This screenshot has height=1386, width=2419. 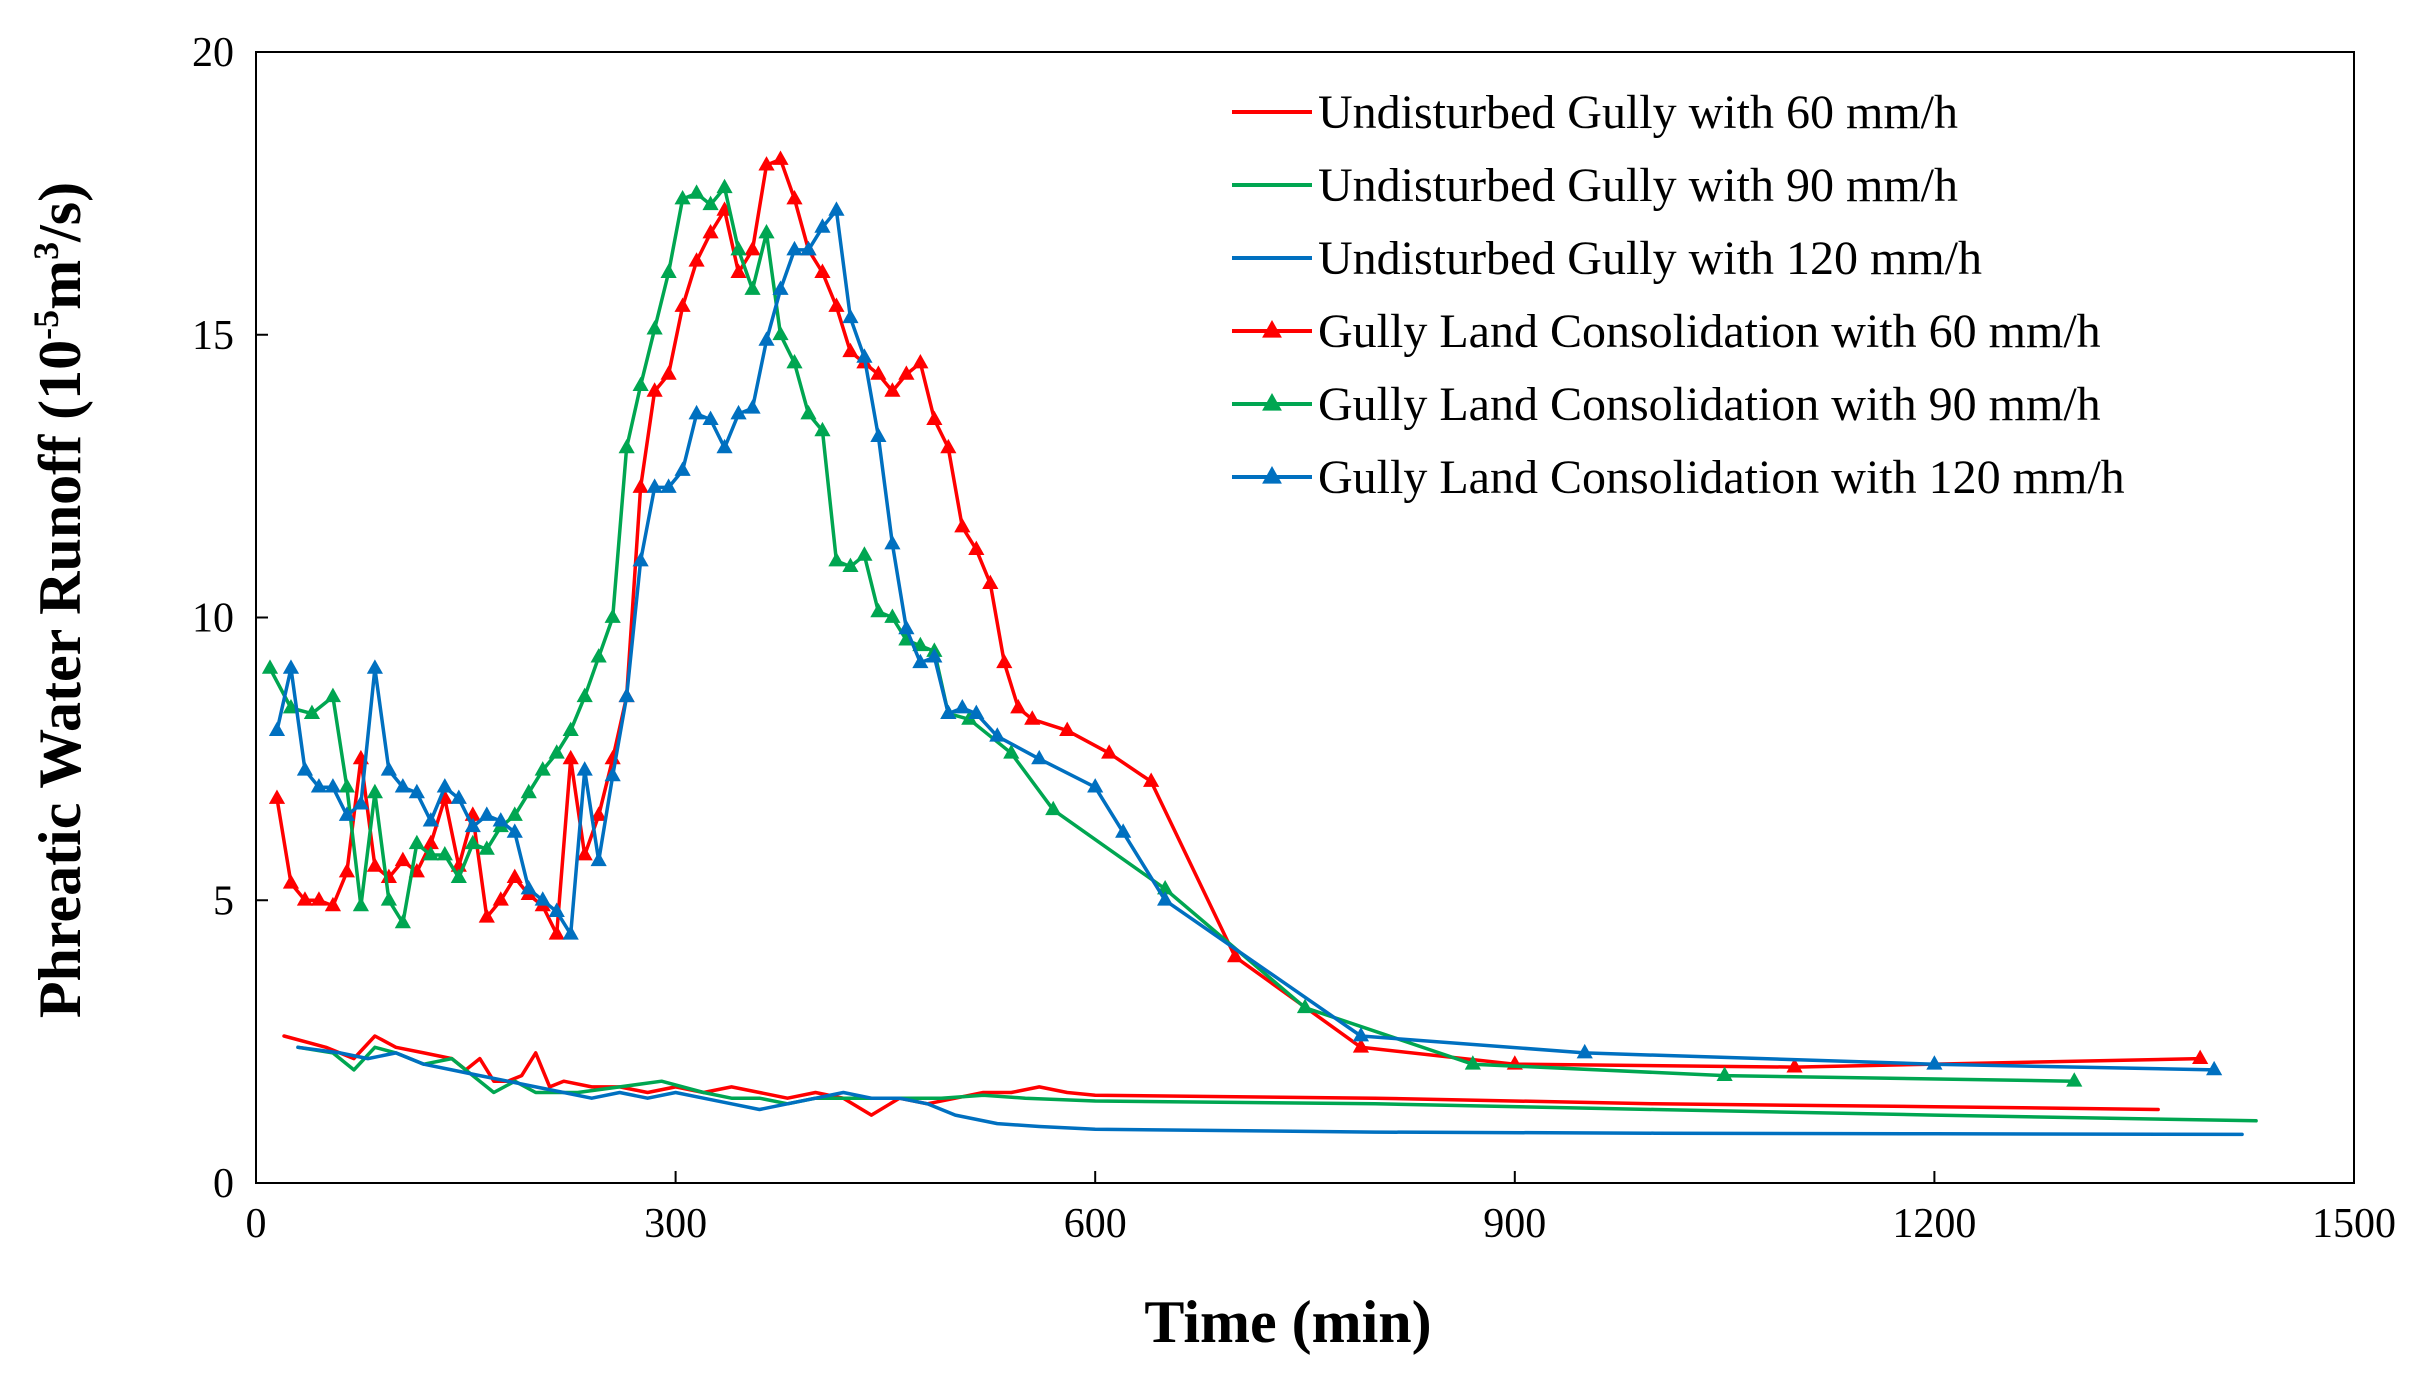 I want to click on y-axis-title-main: Phreatic Water Runoff (10, so click(x=60, y=679).